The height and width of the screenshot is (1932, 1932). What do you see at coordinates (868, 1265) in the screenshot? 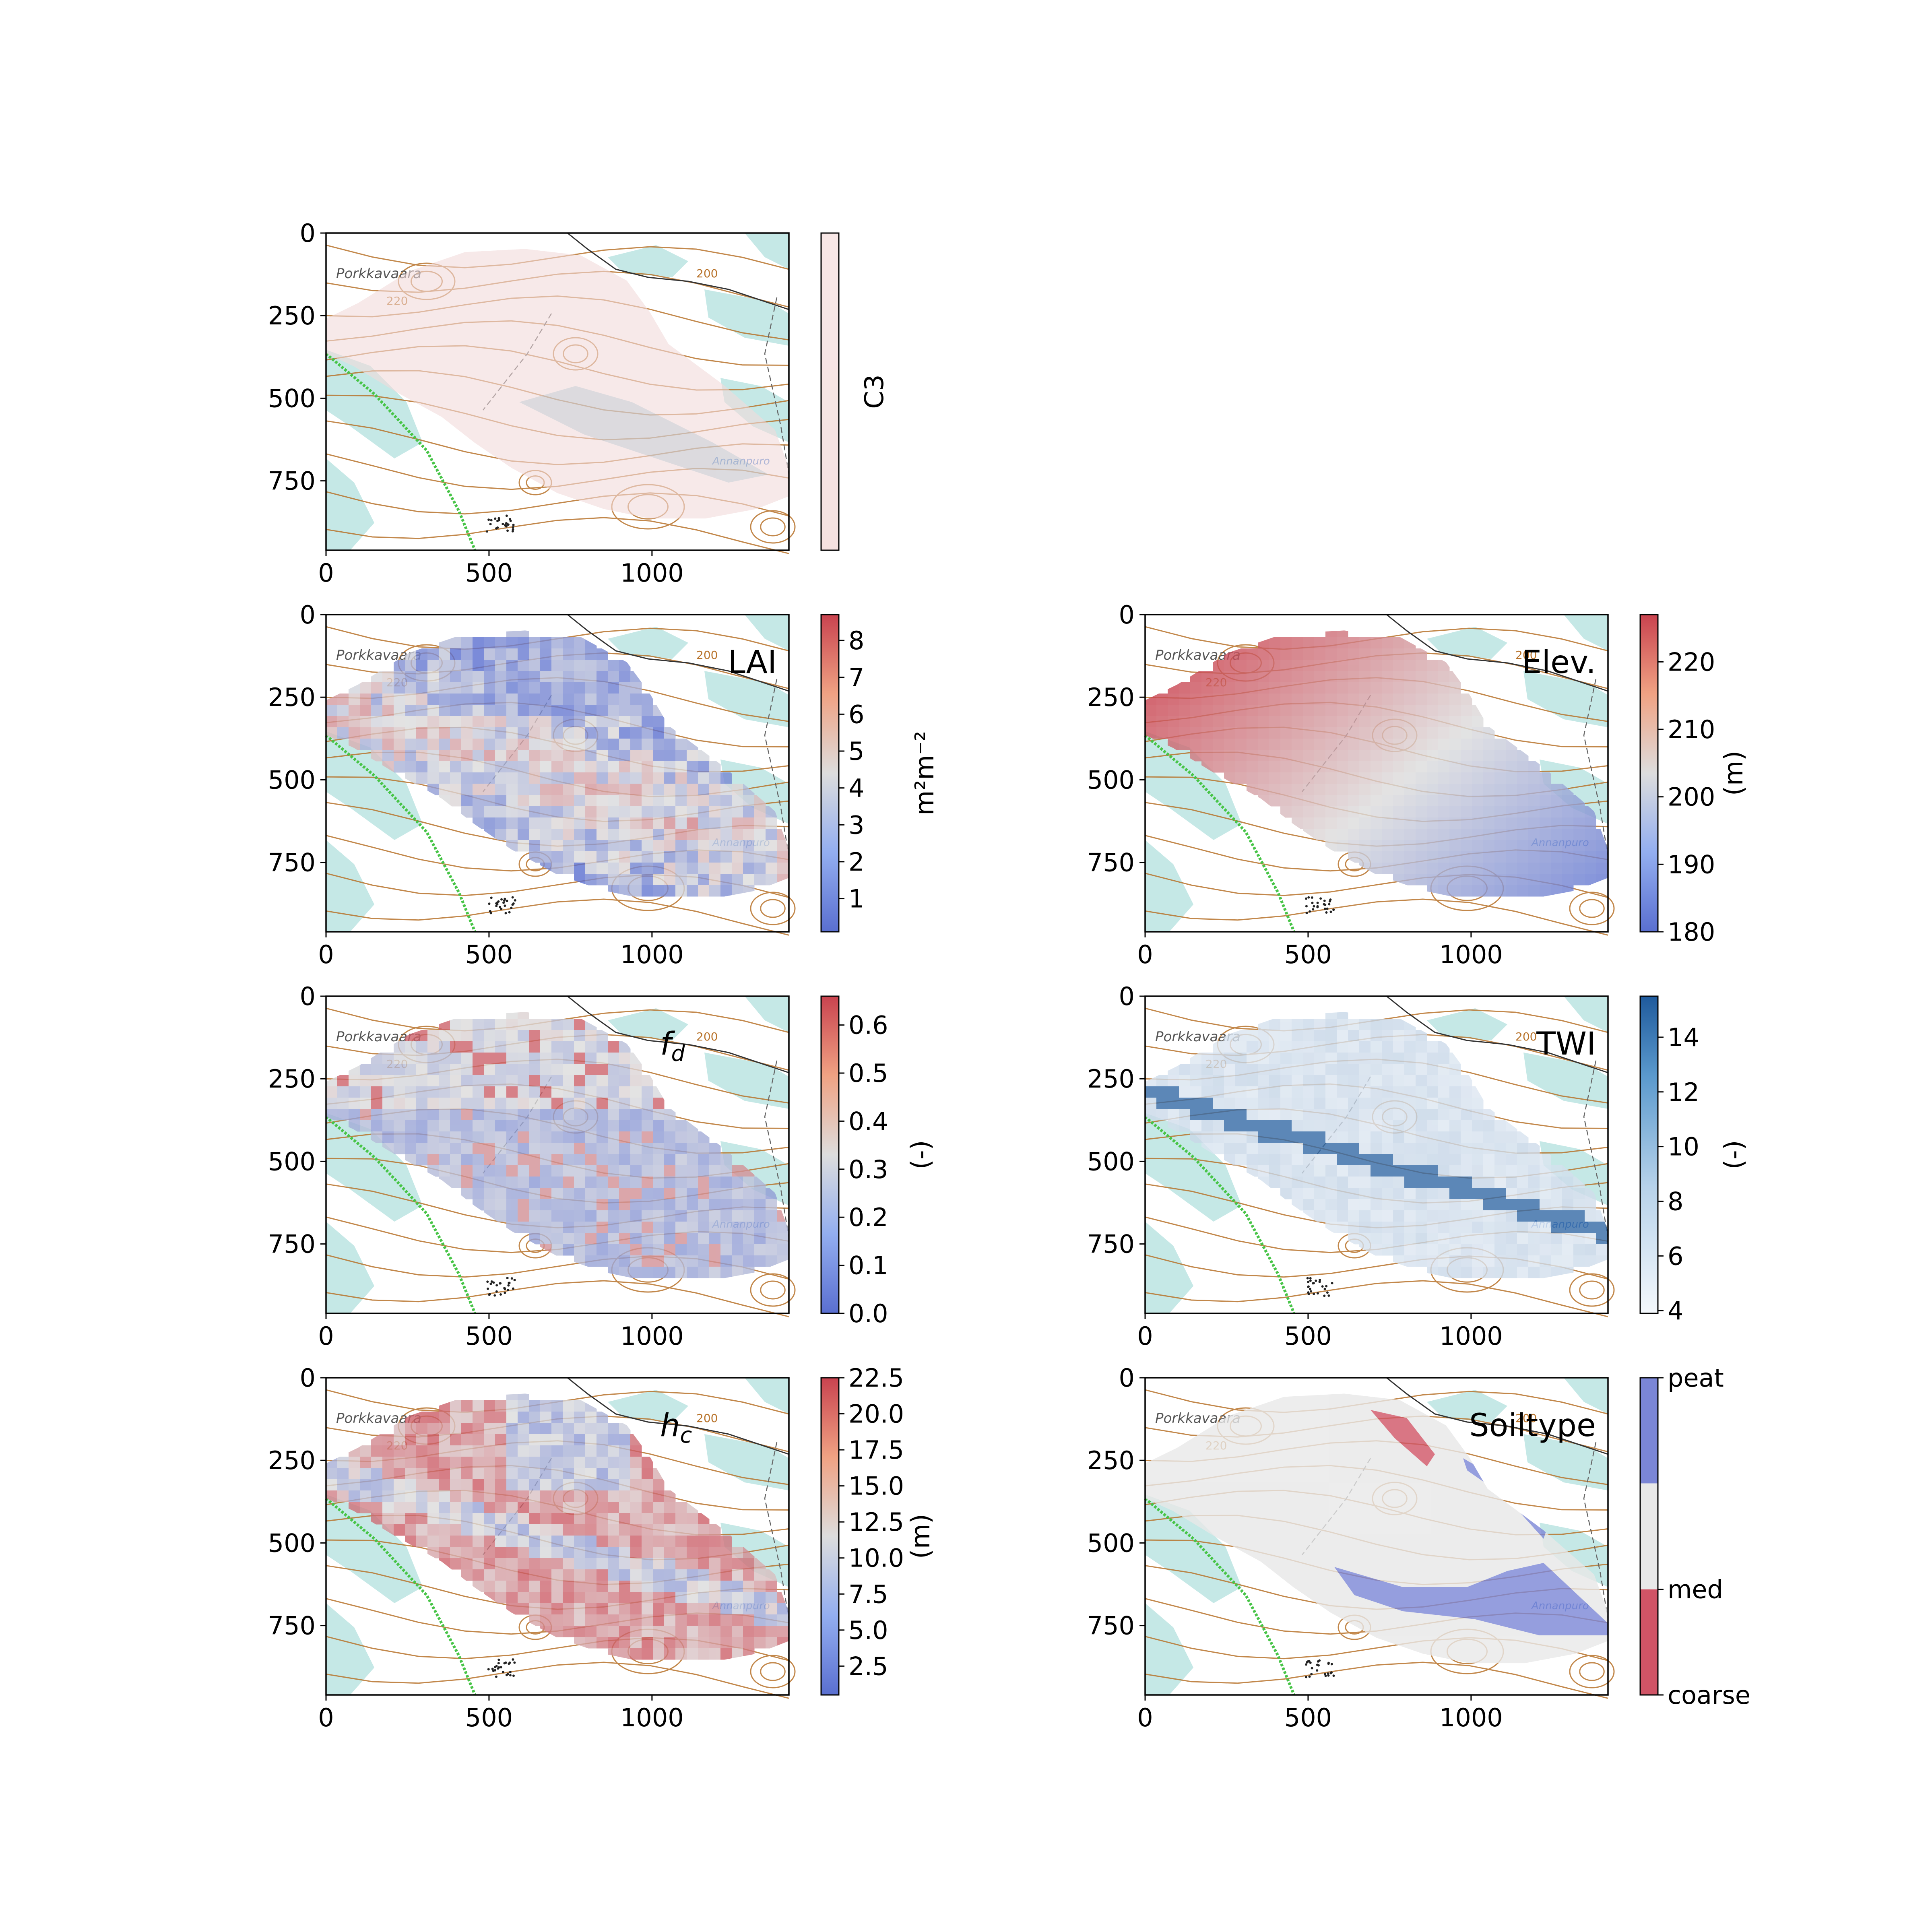
I see `colorbar-tick-label: 0.1` at bounding box center [868, 1265].